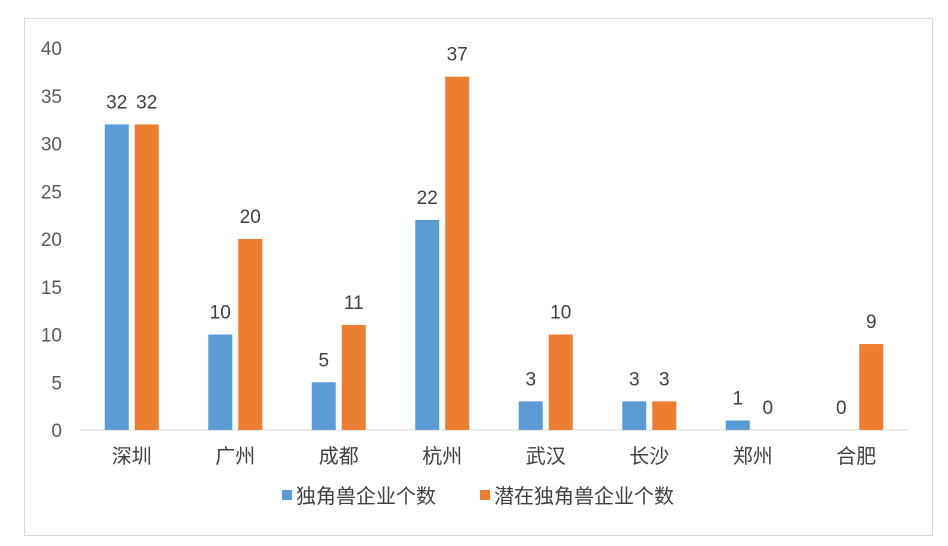 This screenshot has width=948, height=546. I want to click on y-axis: 0 5 10 15 20 25 30 35 40, so click(51, 240).